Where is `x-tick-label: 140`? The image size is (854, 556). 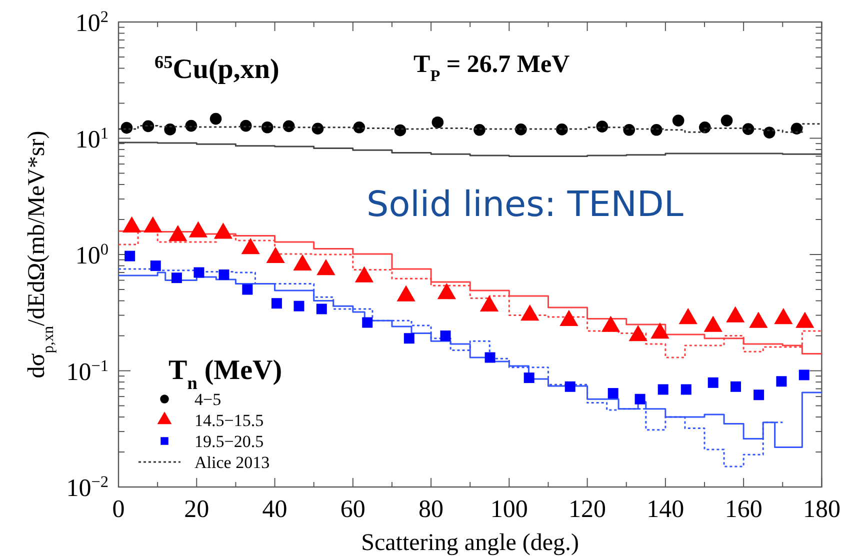 x-tick-label: 140 is located at coordinates (665, 509).